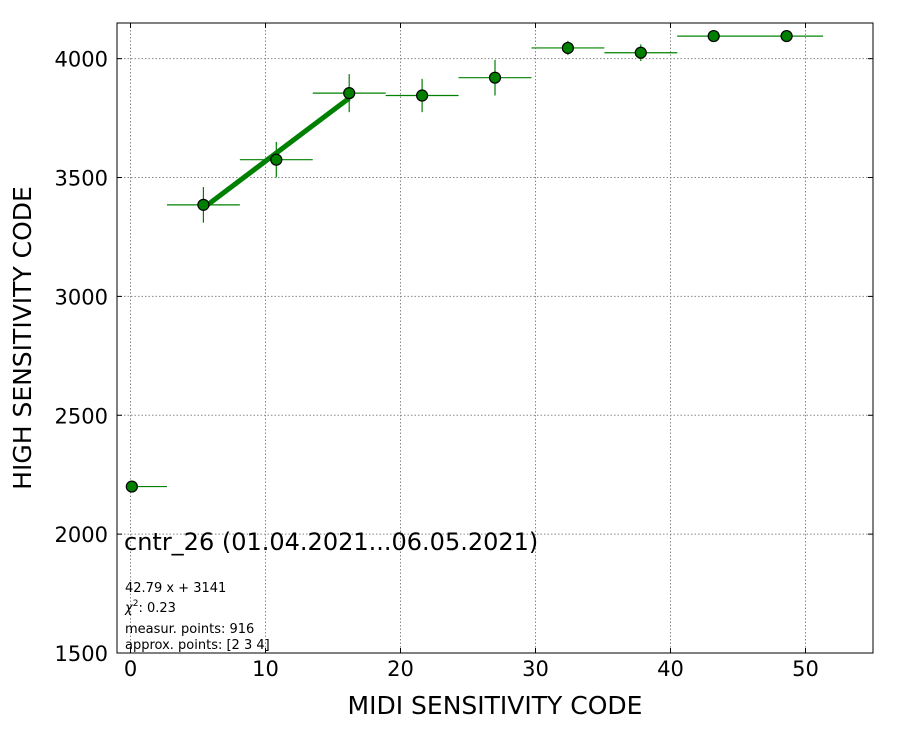 Image resolution: width=900 pixels, height=750 pixels. Describe the element at coordinates (495, 705) in the screenshot. I see `x-axis-label: MIDI SENSITIVITY CODE` at that location.